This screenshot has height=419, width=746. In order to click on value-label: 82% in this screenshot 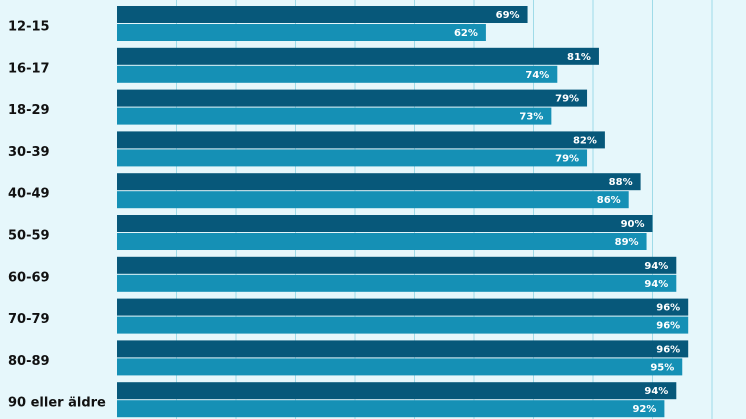, I will do `click(585, 140)`.